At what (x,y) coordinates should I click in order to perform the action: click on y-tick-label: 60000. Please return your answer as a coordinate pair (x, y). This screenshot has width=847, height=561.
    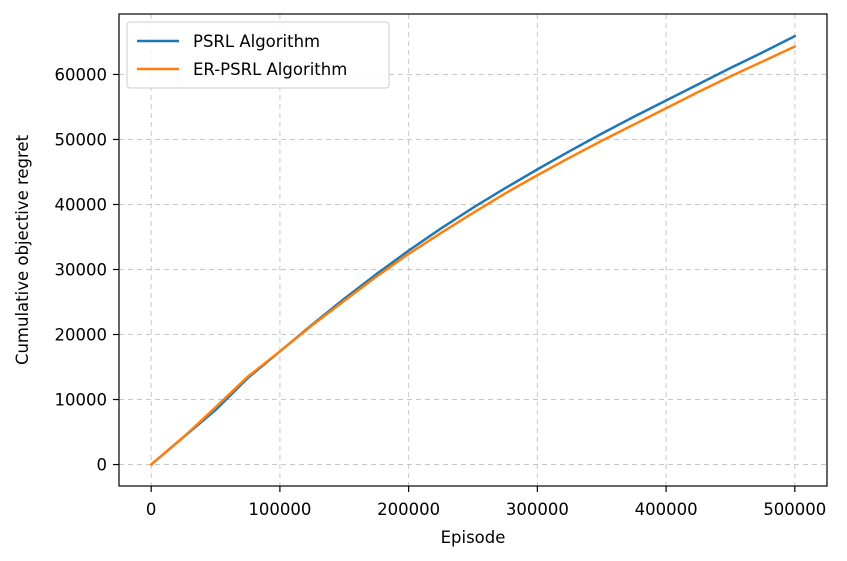
    Looking at the image, I should click on (81, 74).